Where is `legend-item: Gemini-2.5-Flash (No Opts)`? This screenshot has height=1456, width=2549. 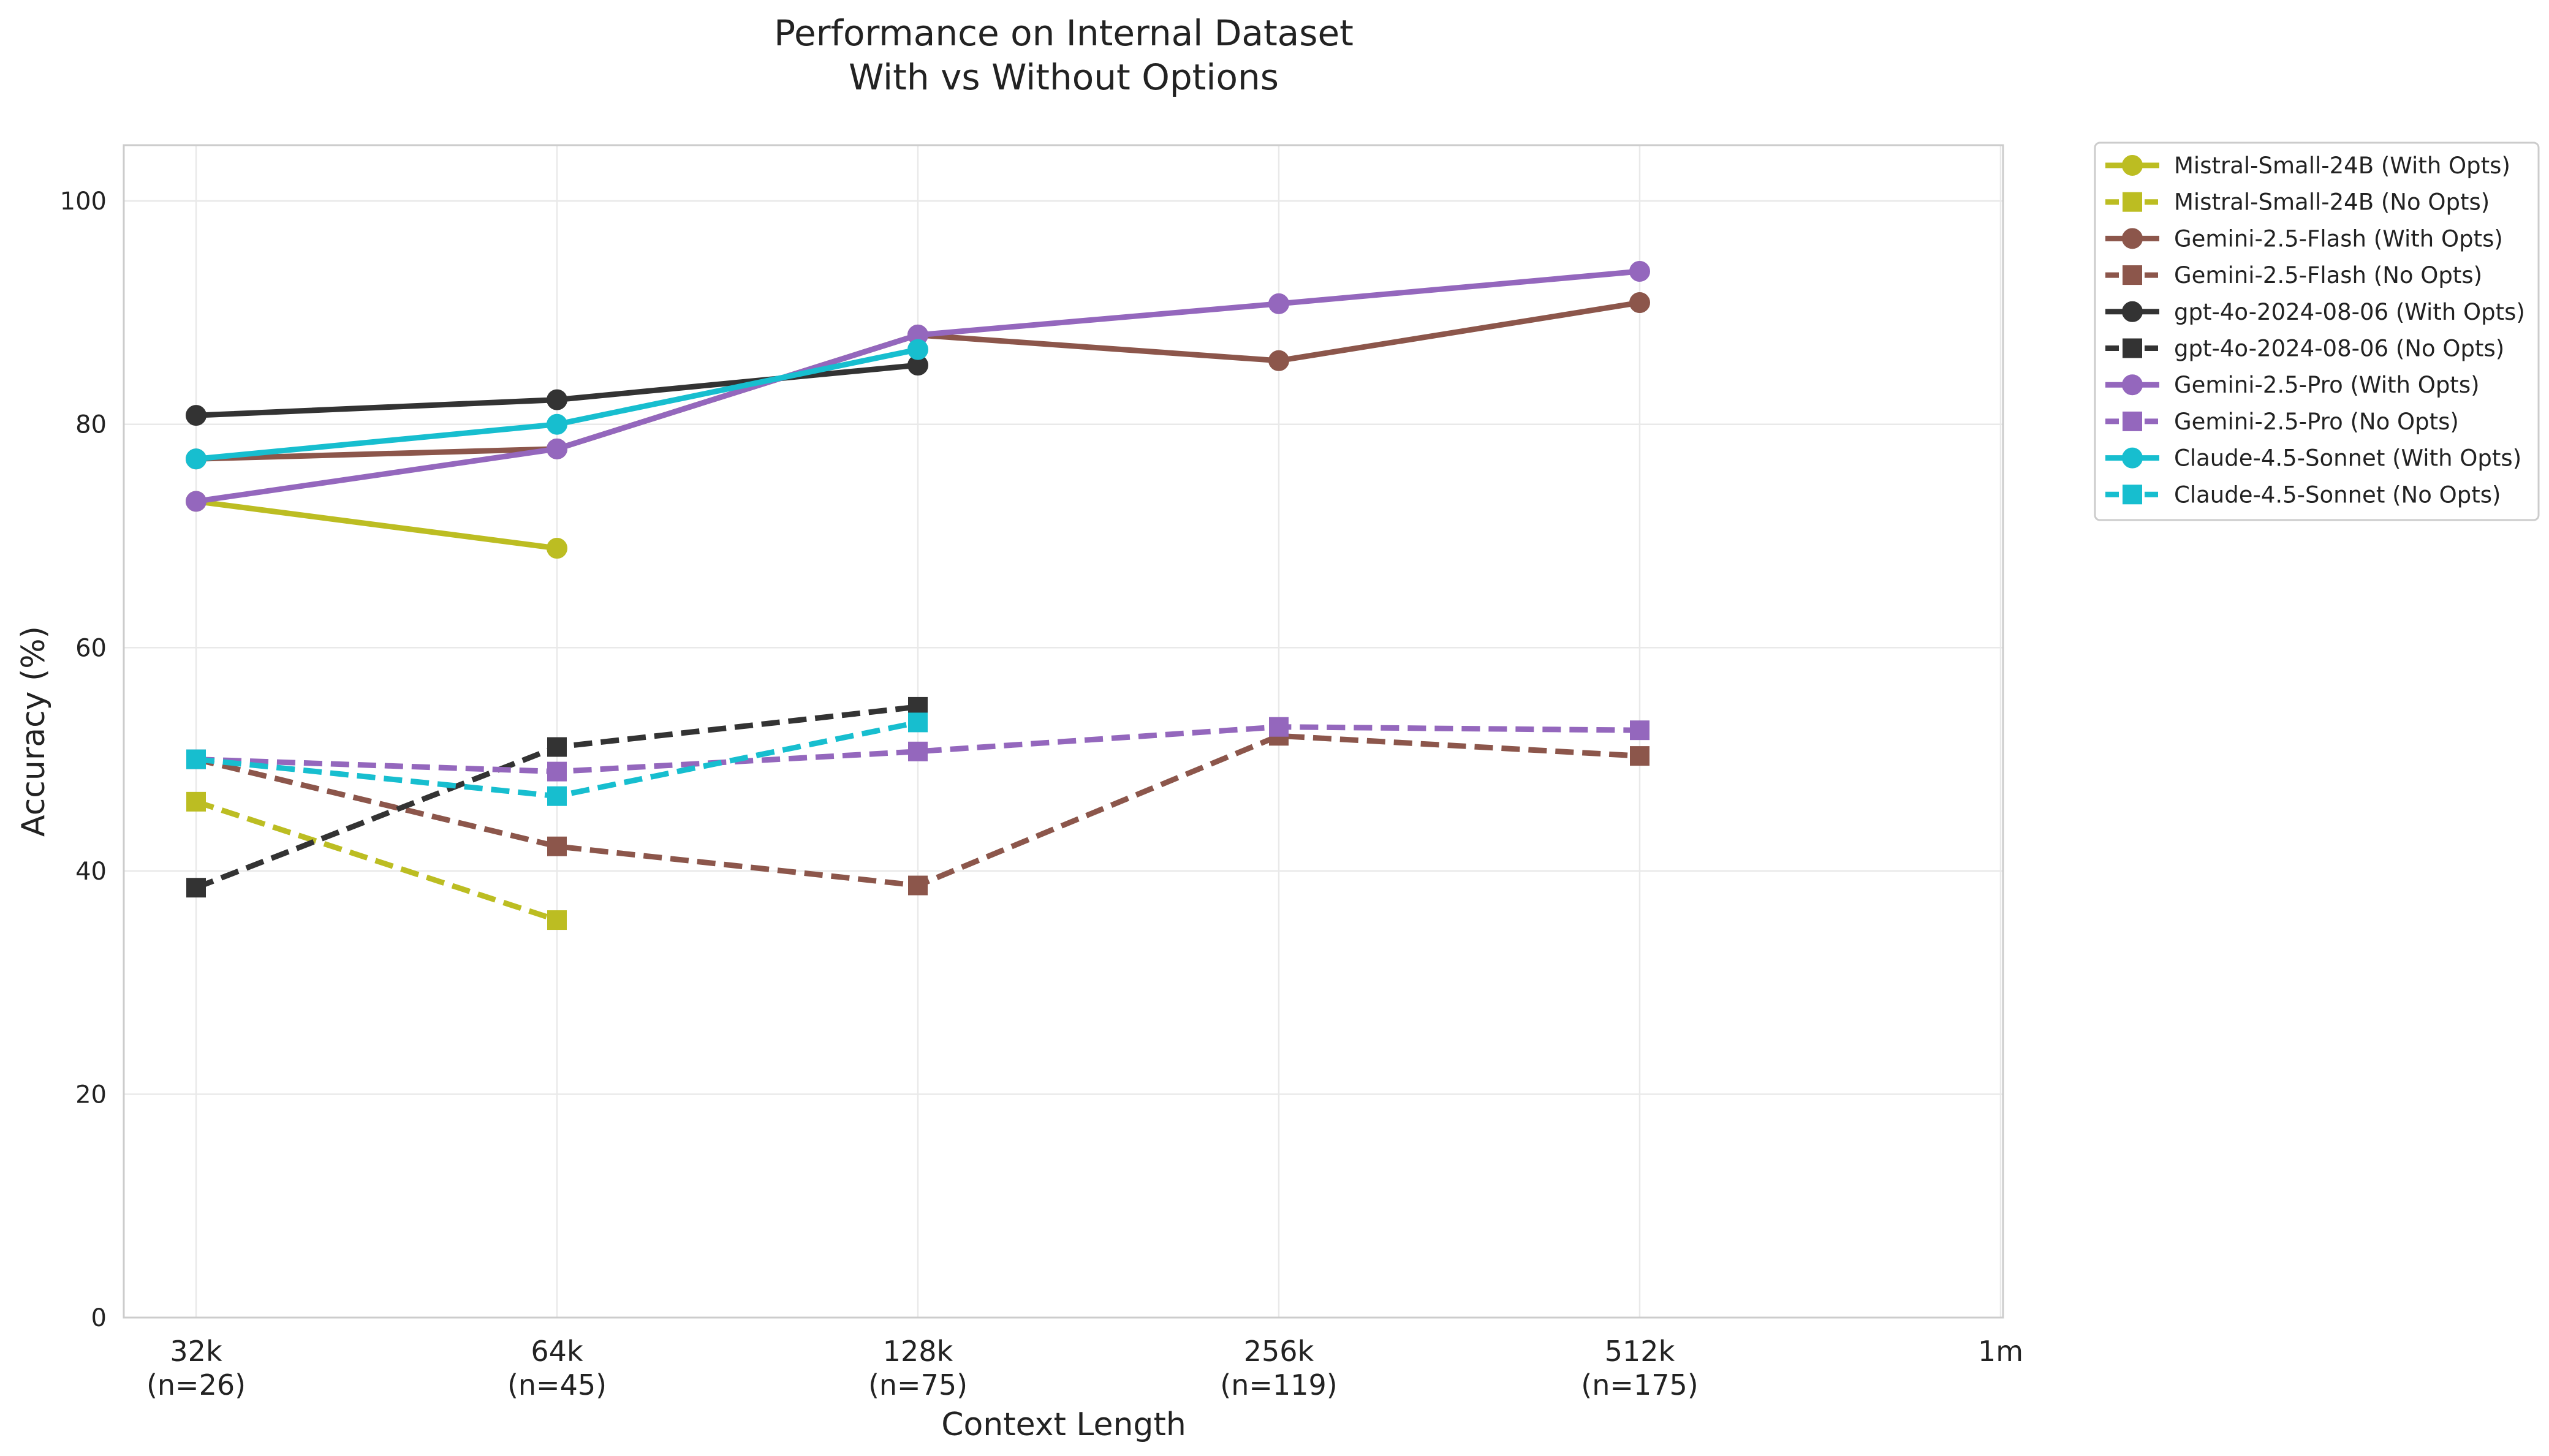 legend-item: Gemini-2.5-Flash (No Opts) is located at coordinates (2293, 275).